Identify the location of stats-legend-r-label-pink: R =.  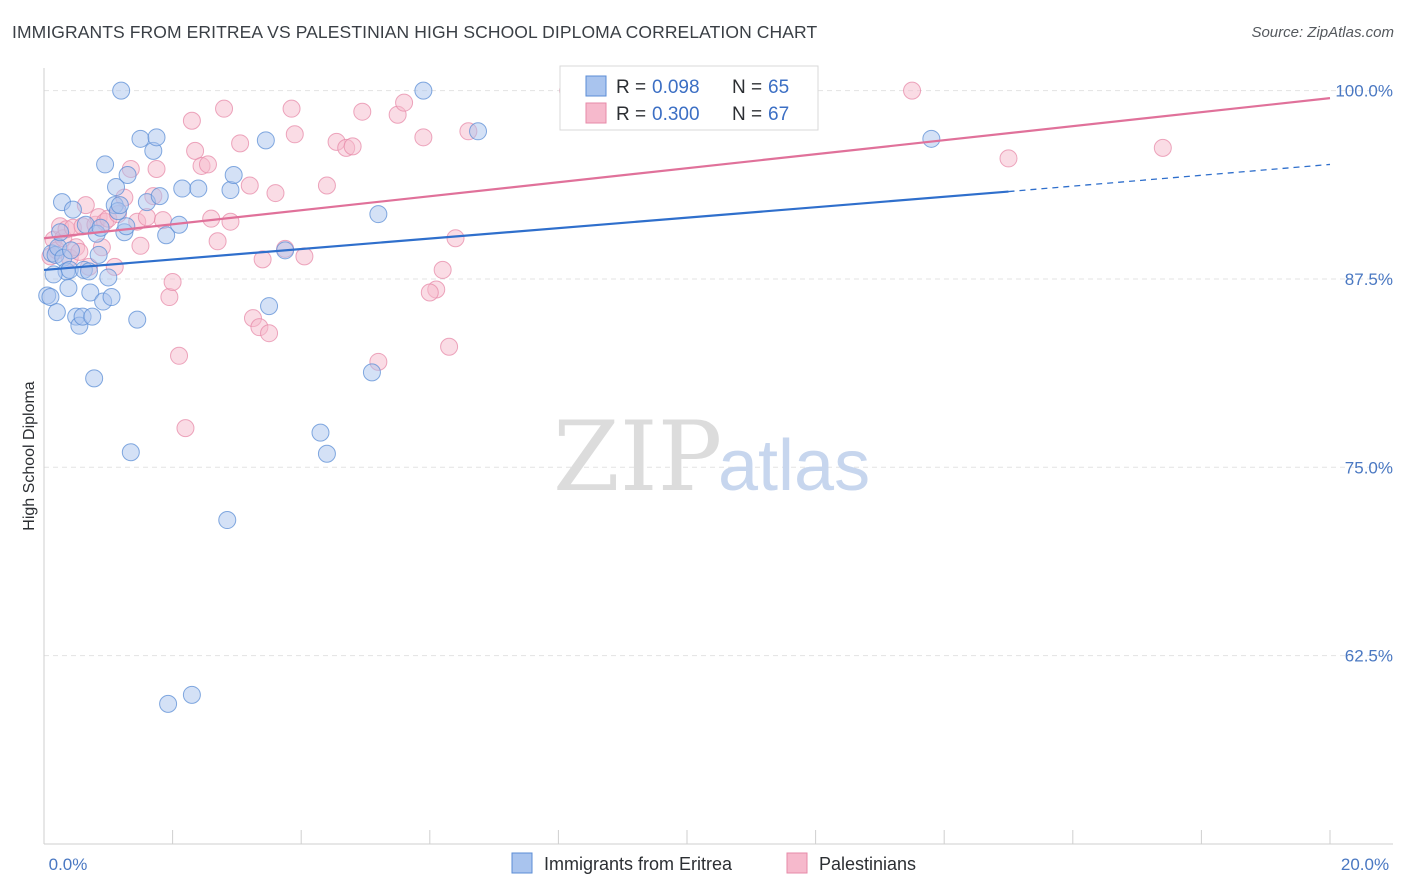
(631, 114).